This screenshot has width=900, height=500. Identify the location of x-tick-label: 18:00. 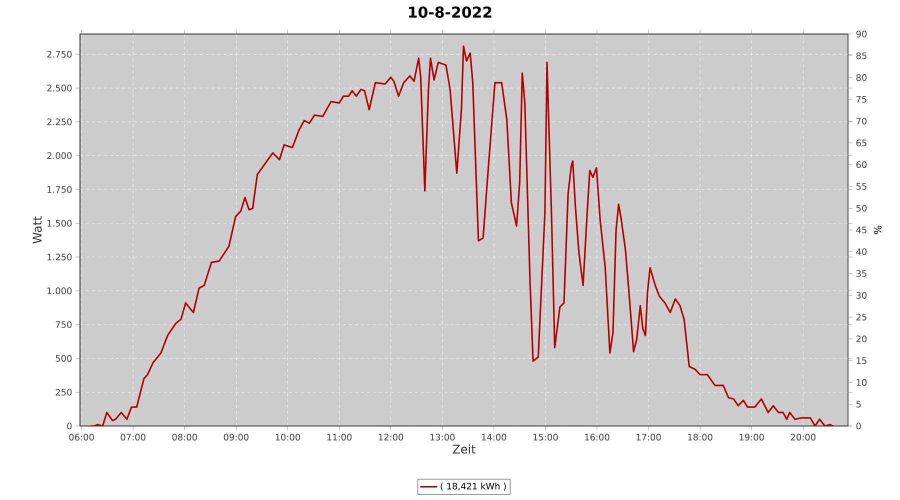
(700, 437).